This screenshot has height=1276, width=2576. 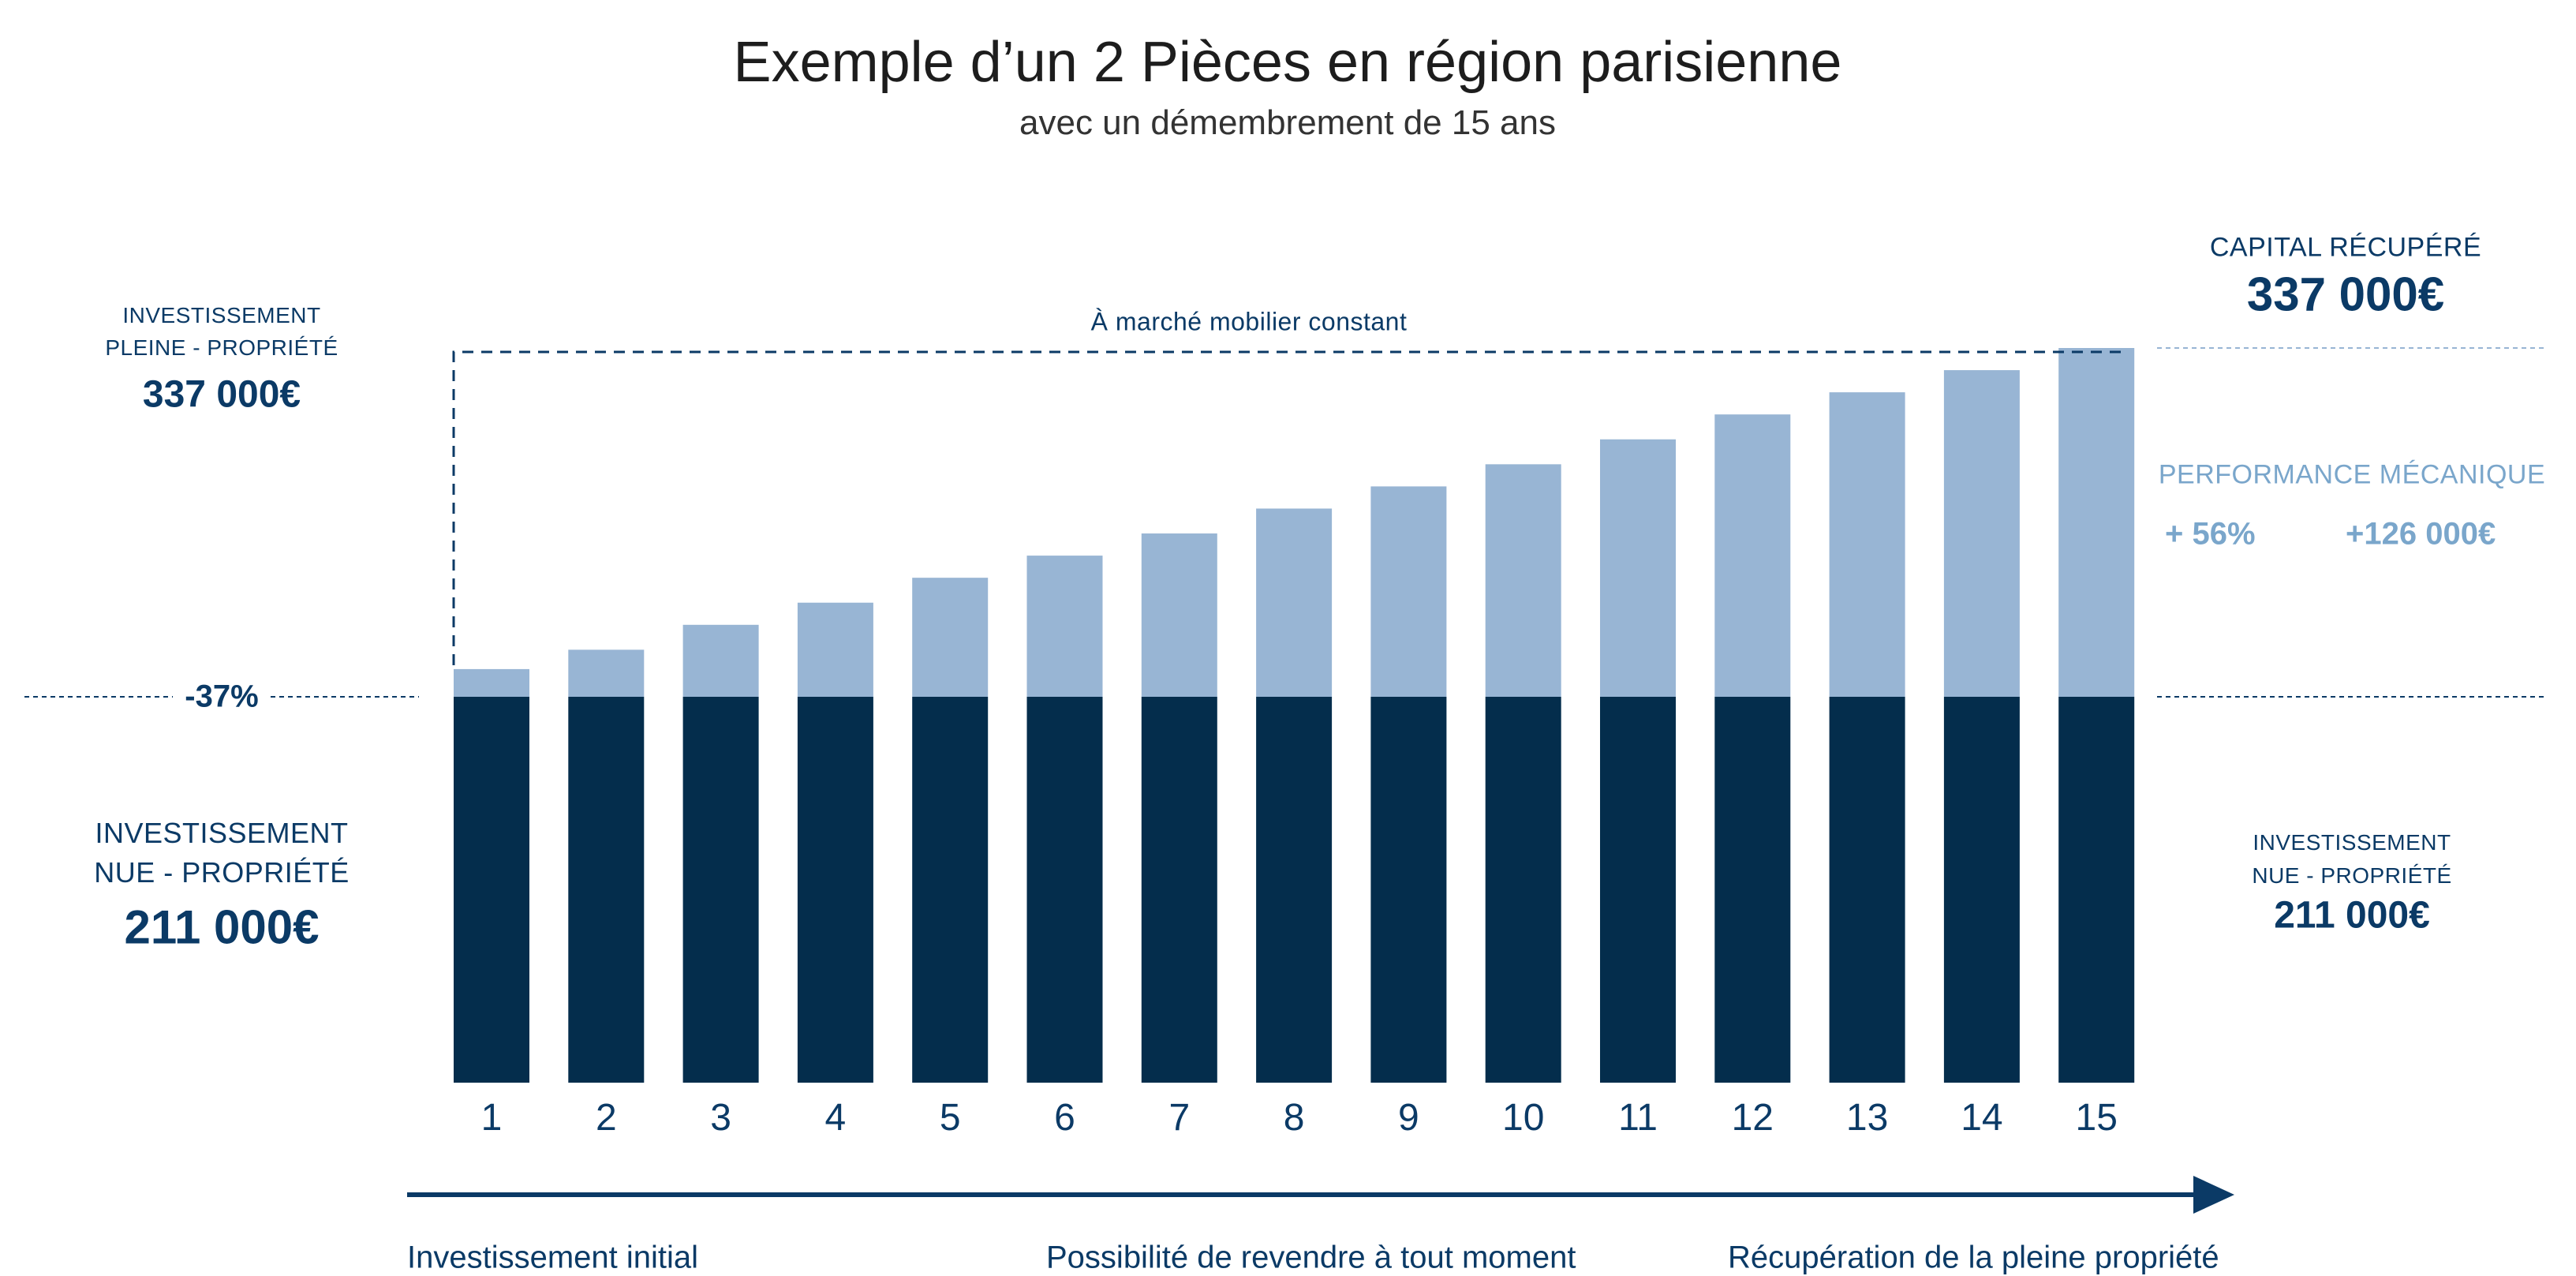 I want to click on left-bottom-line1: INVESTISSEMENT, so click(x=222, y=833).